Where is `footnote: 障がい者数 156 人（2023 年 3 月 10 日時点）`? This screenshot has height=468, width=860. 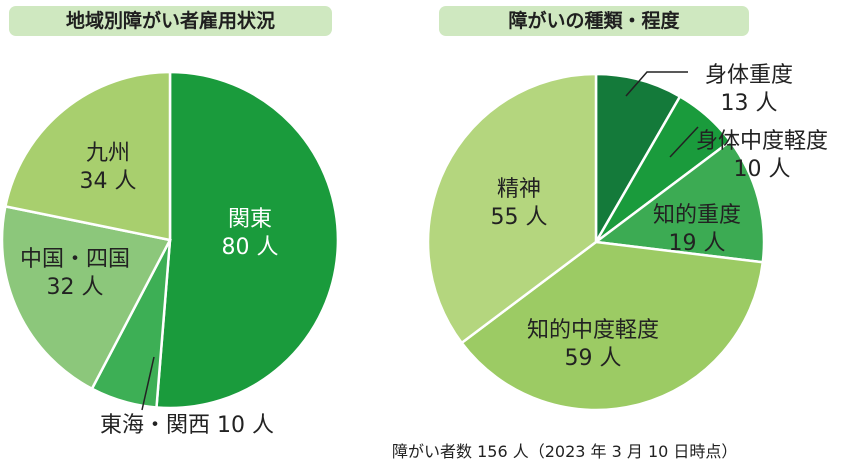 footnote: 障がい者数 156 人（2023 年 3 月 10 日時点） is located at coordinates (565, 451).